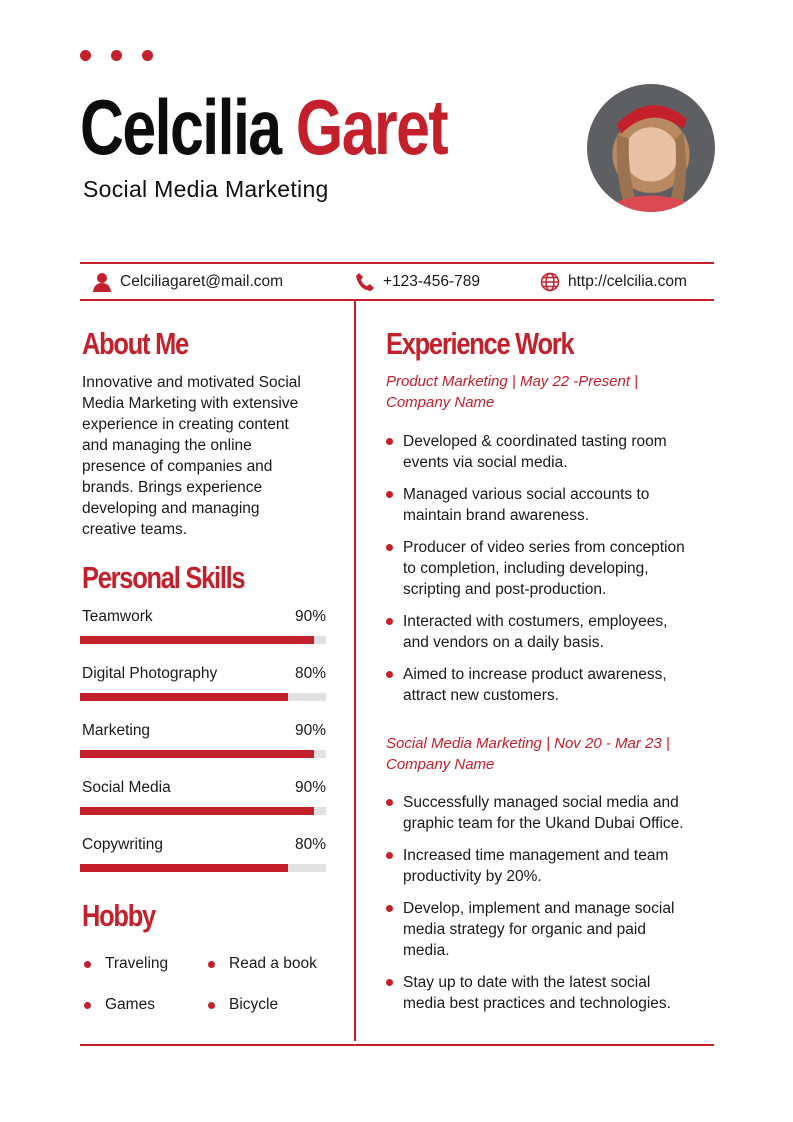  Describe the element at coordinates (102, 282) in the screenshot. I see `user-icon` at that location.